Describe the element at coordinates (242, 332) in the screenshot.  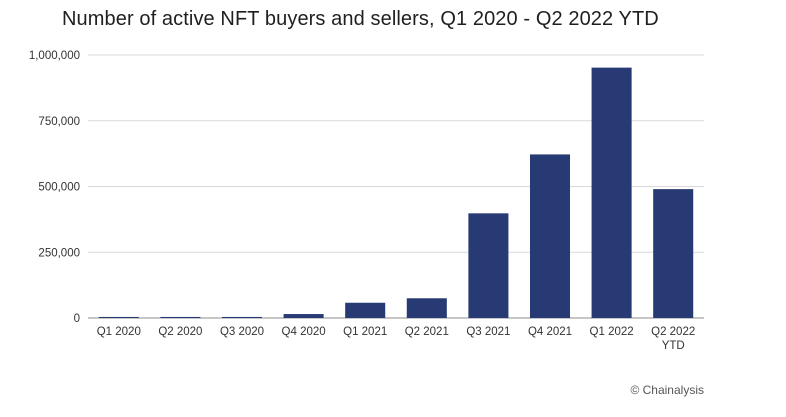
I see `x-tick-label: Q3 2020` at that location.